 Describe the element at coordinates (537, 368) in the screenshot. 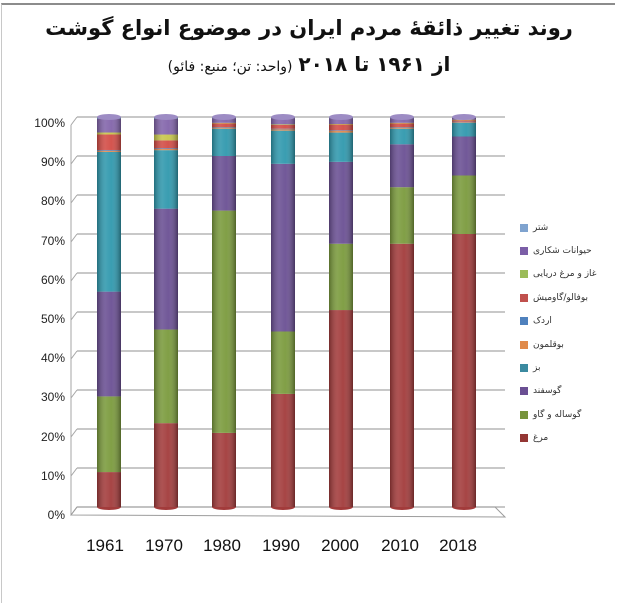

I see `legend-label: بز` at that location.